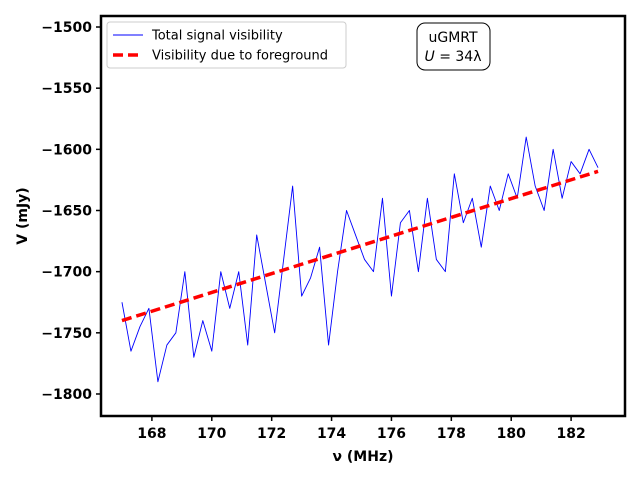  Describe the element at coordinates (66, 150) in the screenshot. I see `y-tick-label: −1600` at that location.